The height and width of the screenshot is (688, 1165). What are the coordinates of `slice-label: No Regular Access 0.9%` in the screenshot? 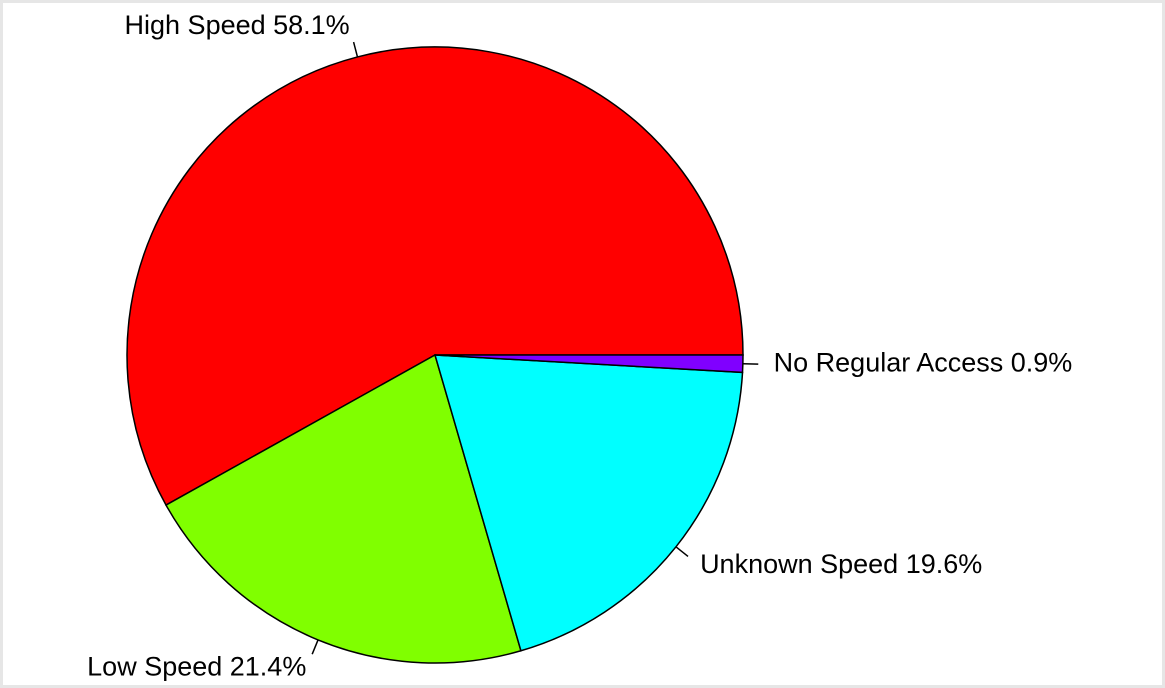 It's located at (923, 363).